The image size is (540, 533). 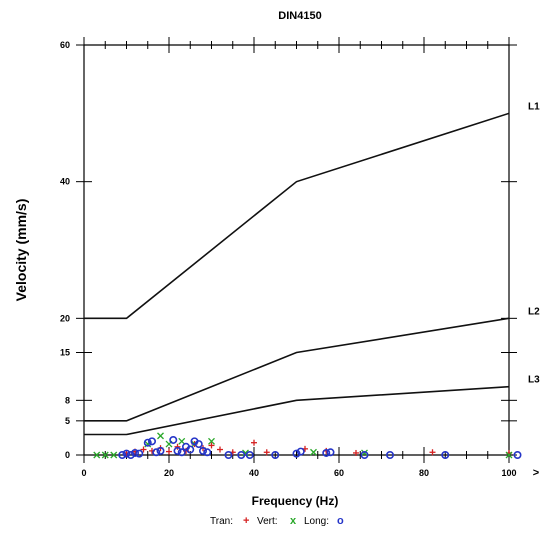 What do you see at coordinates (534, 380) in the screenshot?
I see `series-label-l3: L3` at bounding box center [534, 380].